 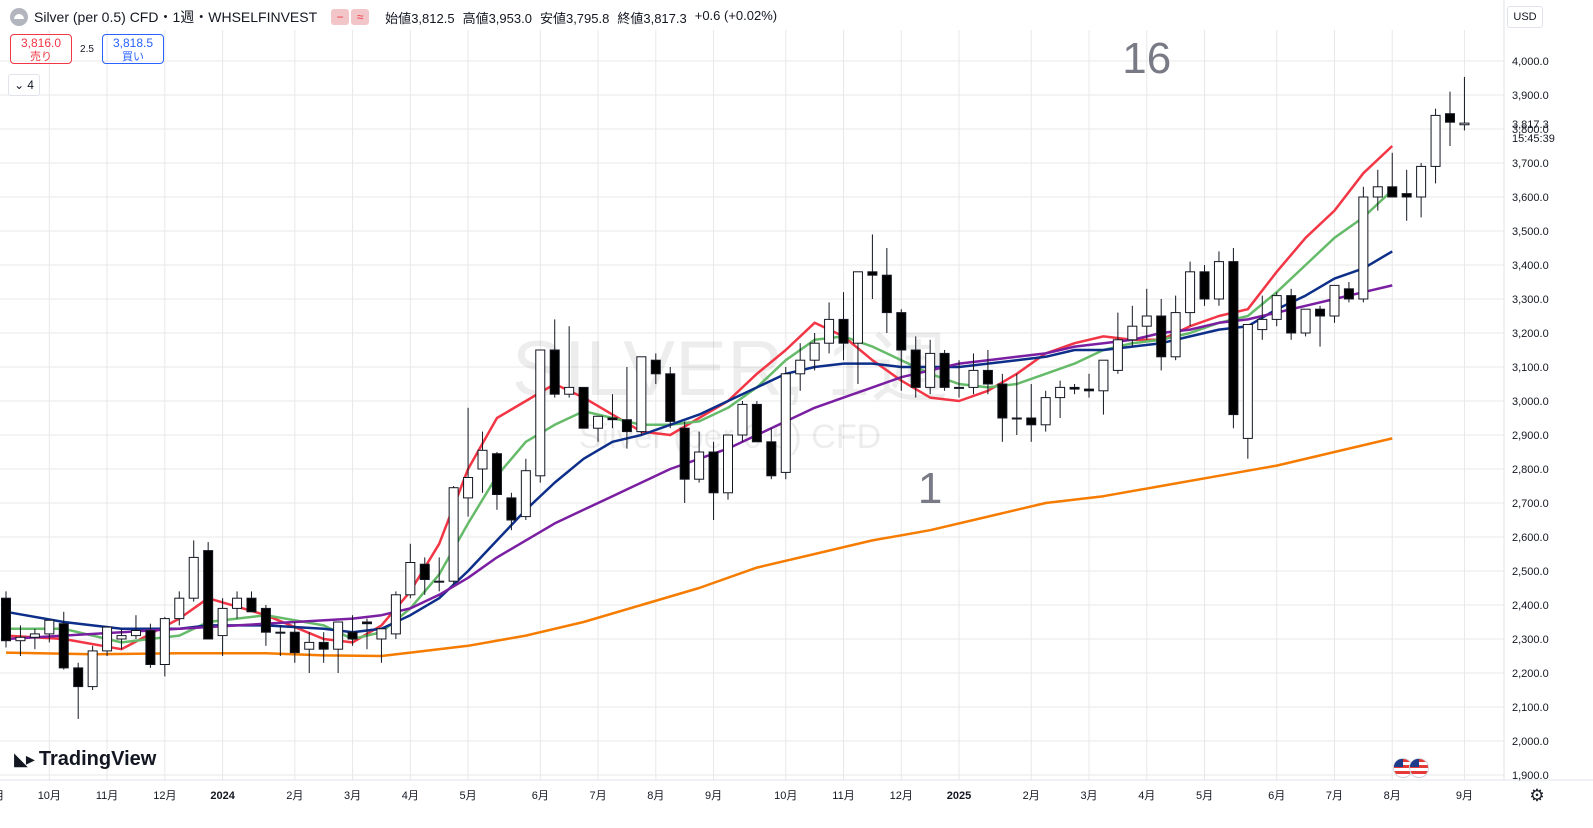 I want to click on price-tick-label: 3,800.0, so click(x=1530, y=130).